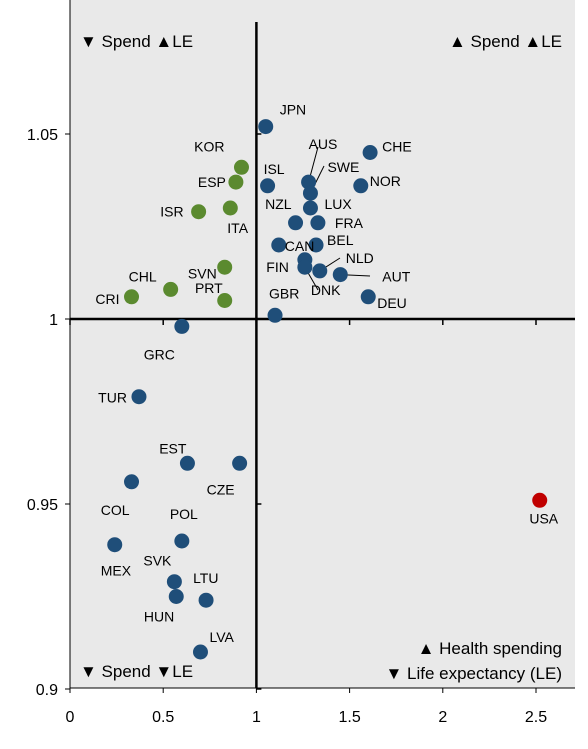  What do you see at coordinates (139, 397) in the screenshot?
I see `point-tur` at bounding box center [139, 397].